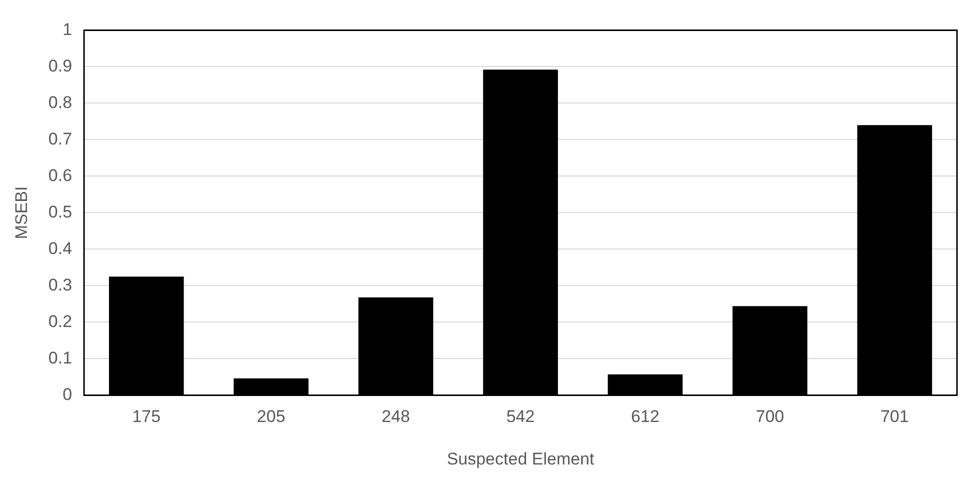  Describe the element at coordinates (67, 394) in the screenshot. I see `y-tick-label: 0` at that location.